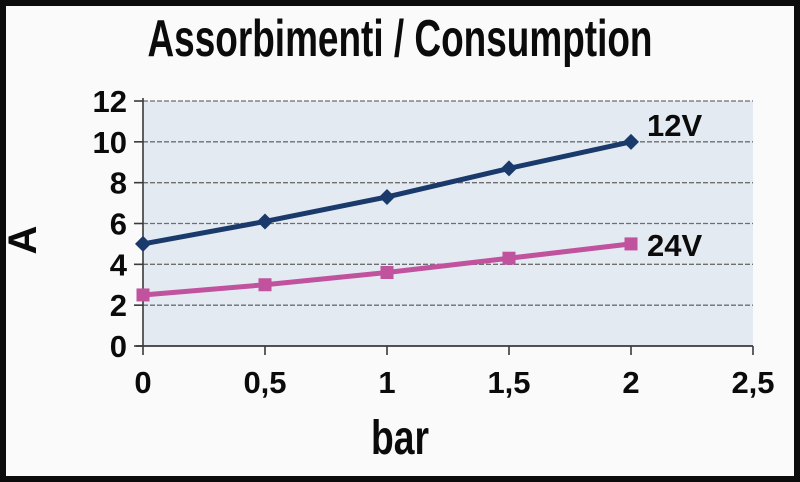 This screenshot has width=800, height=482. What do you see at coordinates (630, 382) in the screenshot?
I see `x-tick-label: 2` at bounding box center [630, 382].